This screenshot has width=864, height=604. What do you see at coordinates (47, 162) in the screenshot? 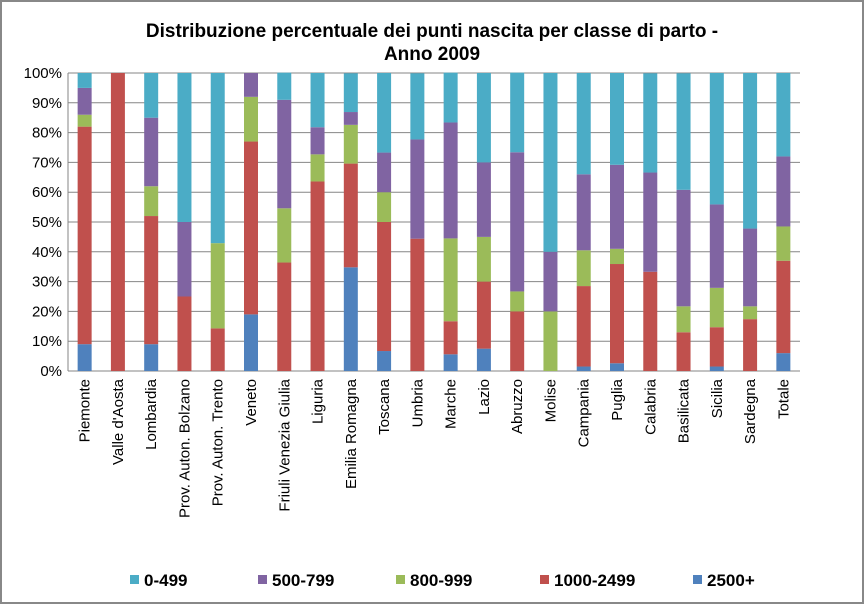
I see `y-tick-label: 70%` at bounding box center [47, 162].